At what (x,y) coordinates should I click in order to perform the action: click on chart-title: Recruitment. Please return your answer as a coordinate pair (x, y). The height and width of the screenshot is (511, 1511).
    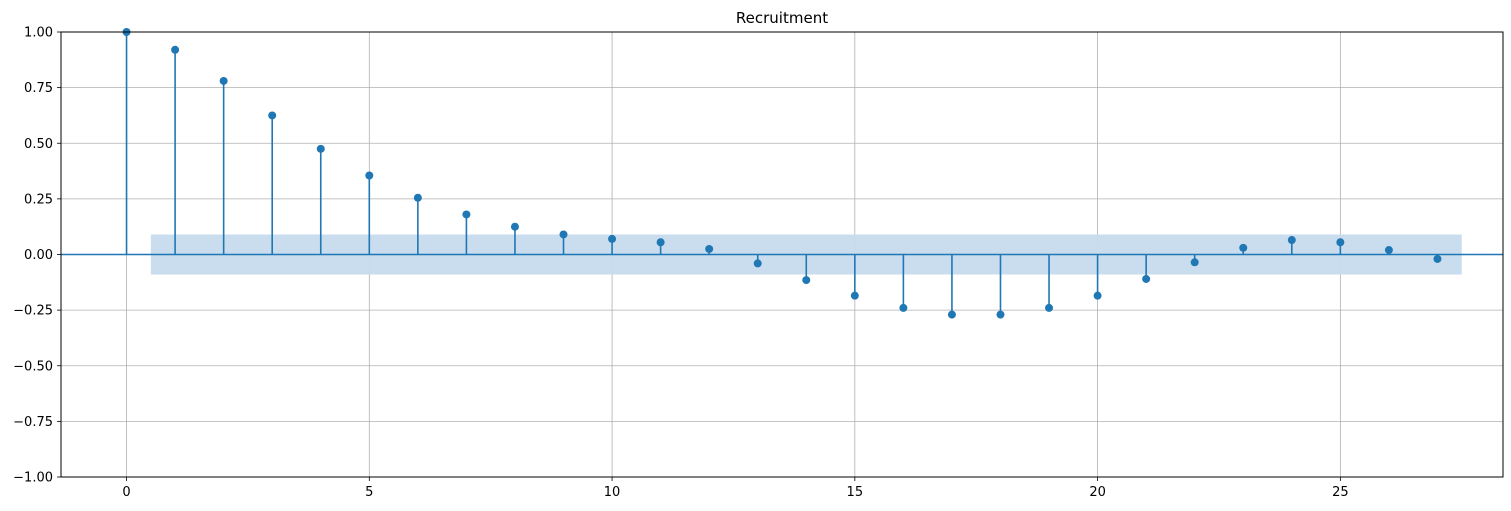
    Looking at the image, I should click on (782, 18).